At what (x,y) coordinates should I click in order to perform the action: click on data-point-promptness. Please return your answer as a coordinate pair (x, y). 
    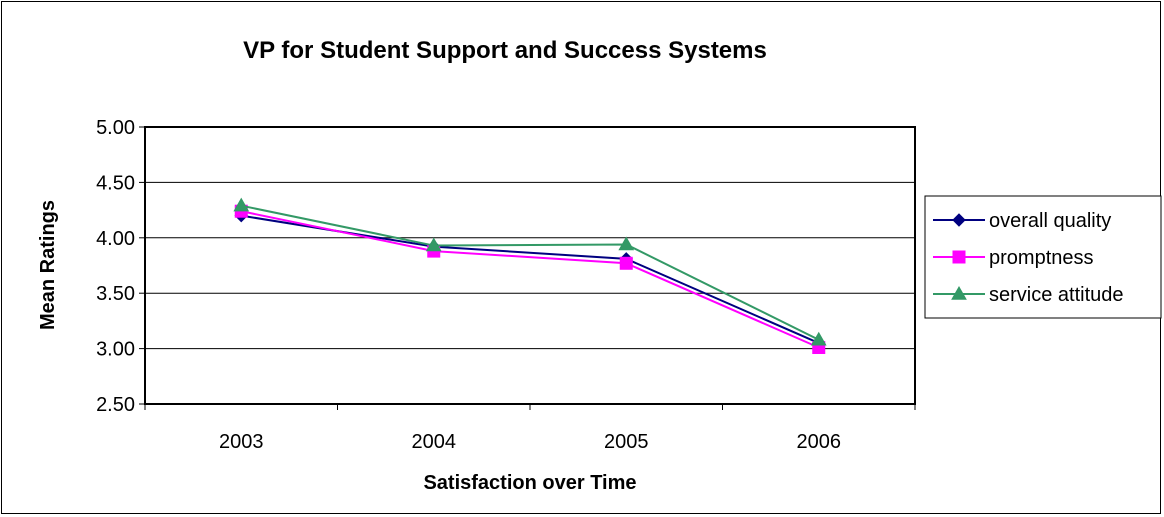
    Looking at the image, I should click on (626, 263).